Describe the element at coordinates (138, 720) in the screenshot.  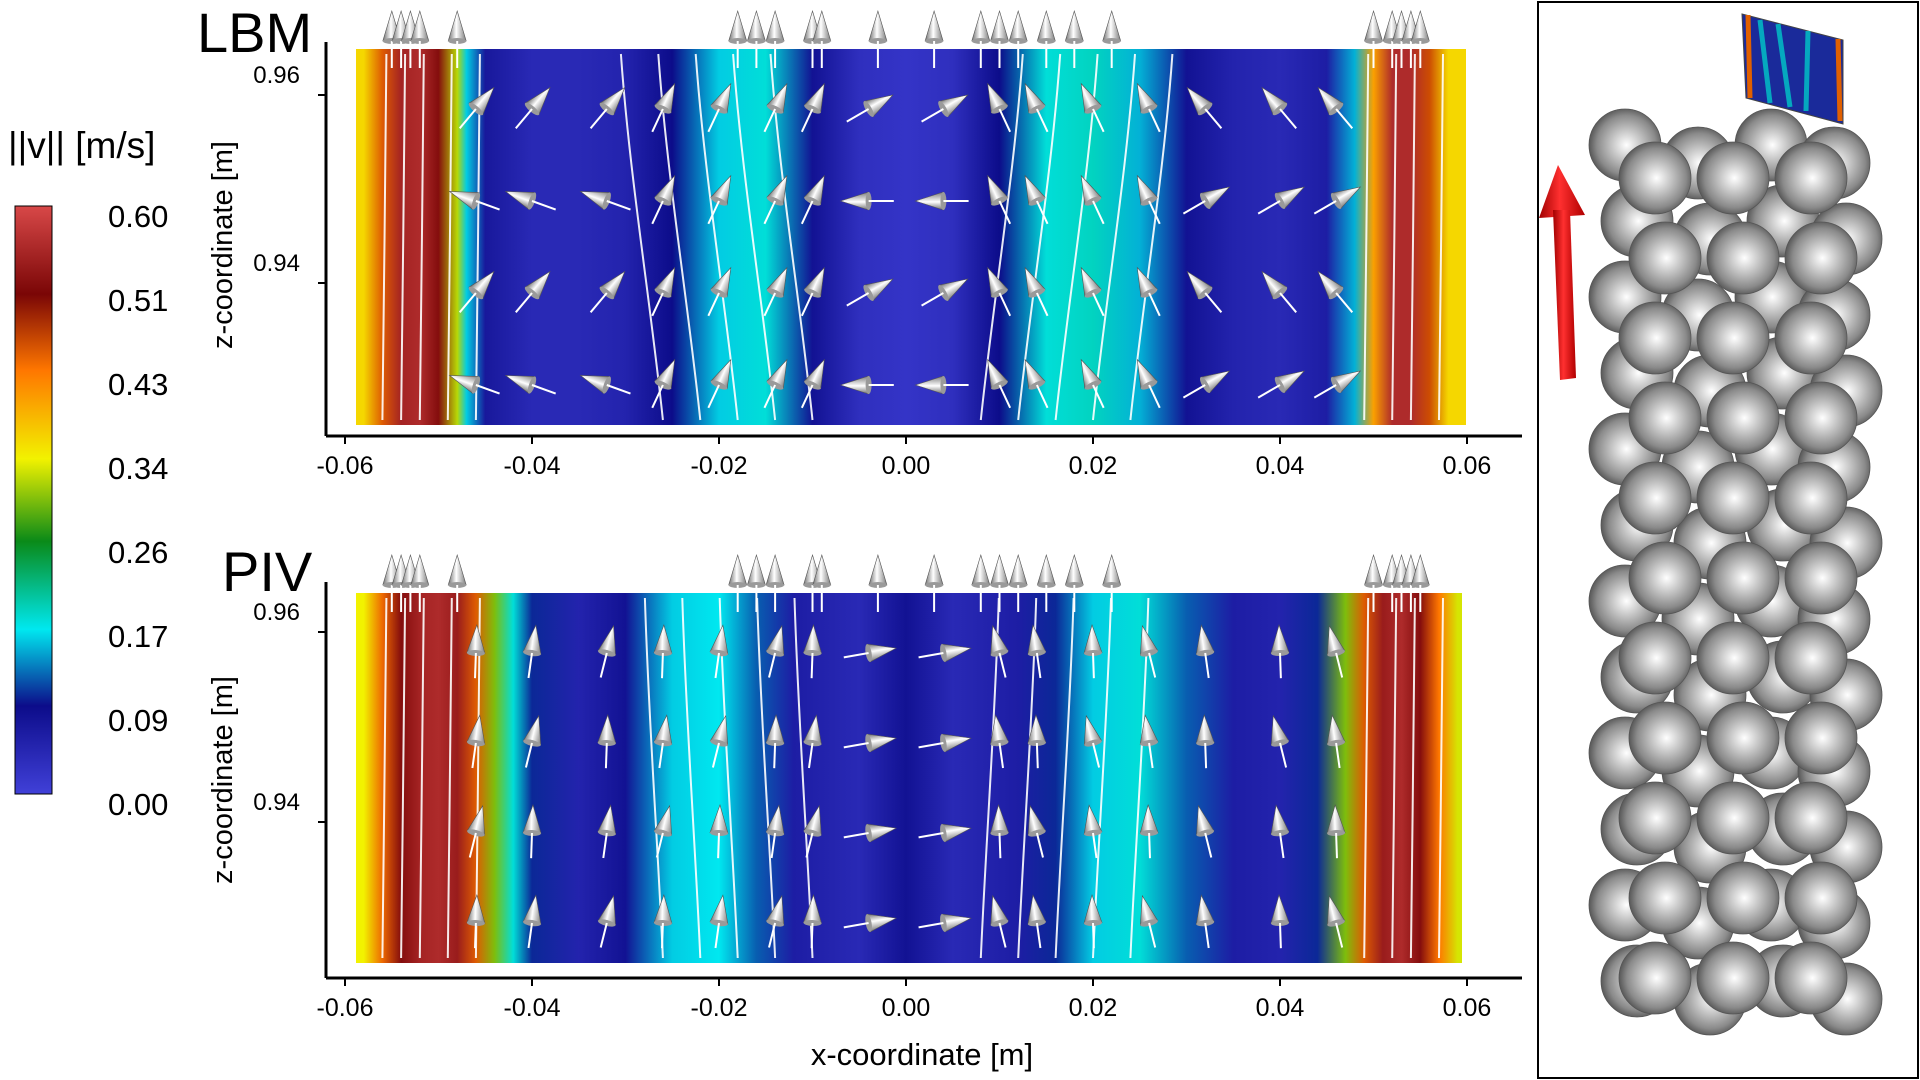
I see `colorbar-tick-label: 0.09` at that location.